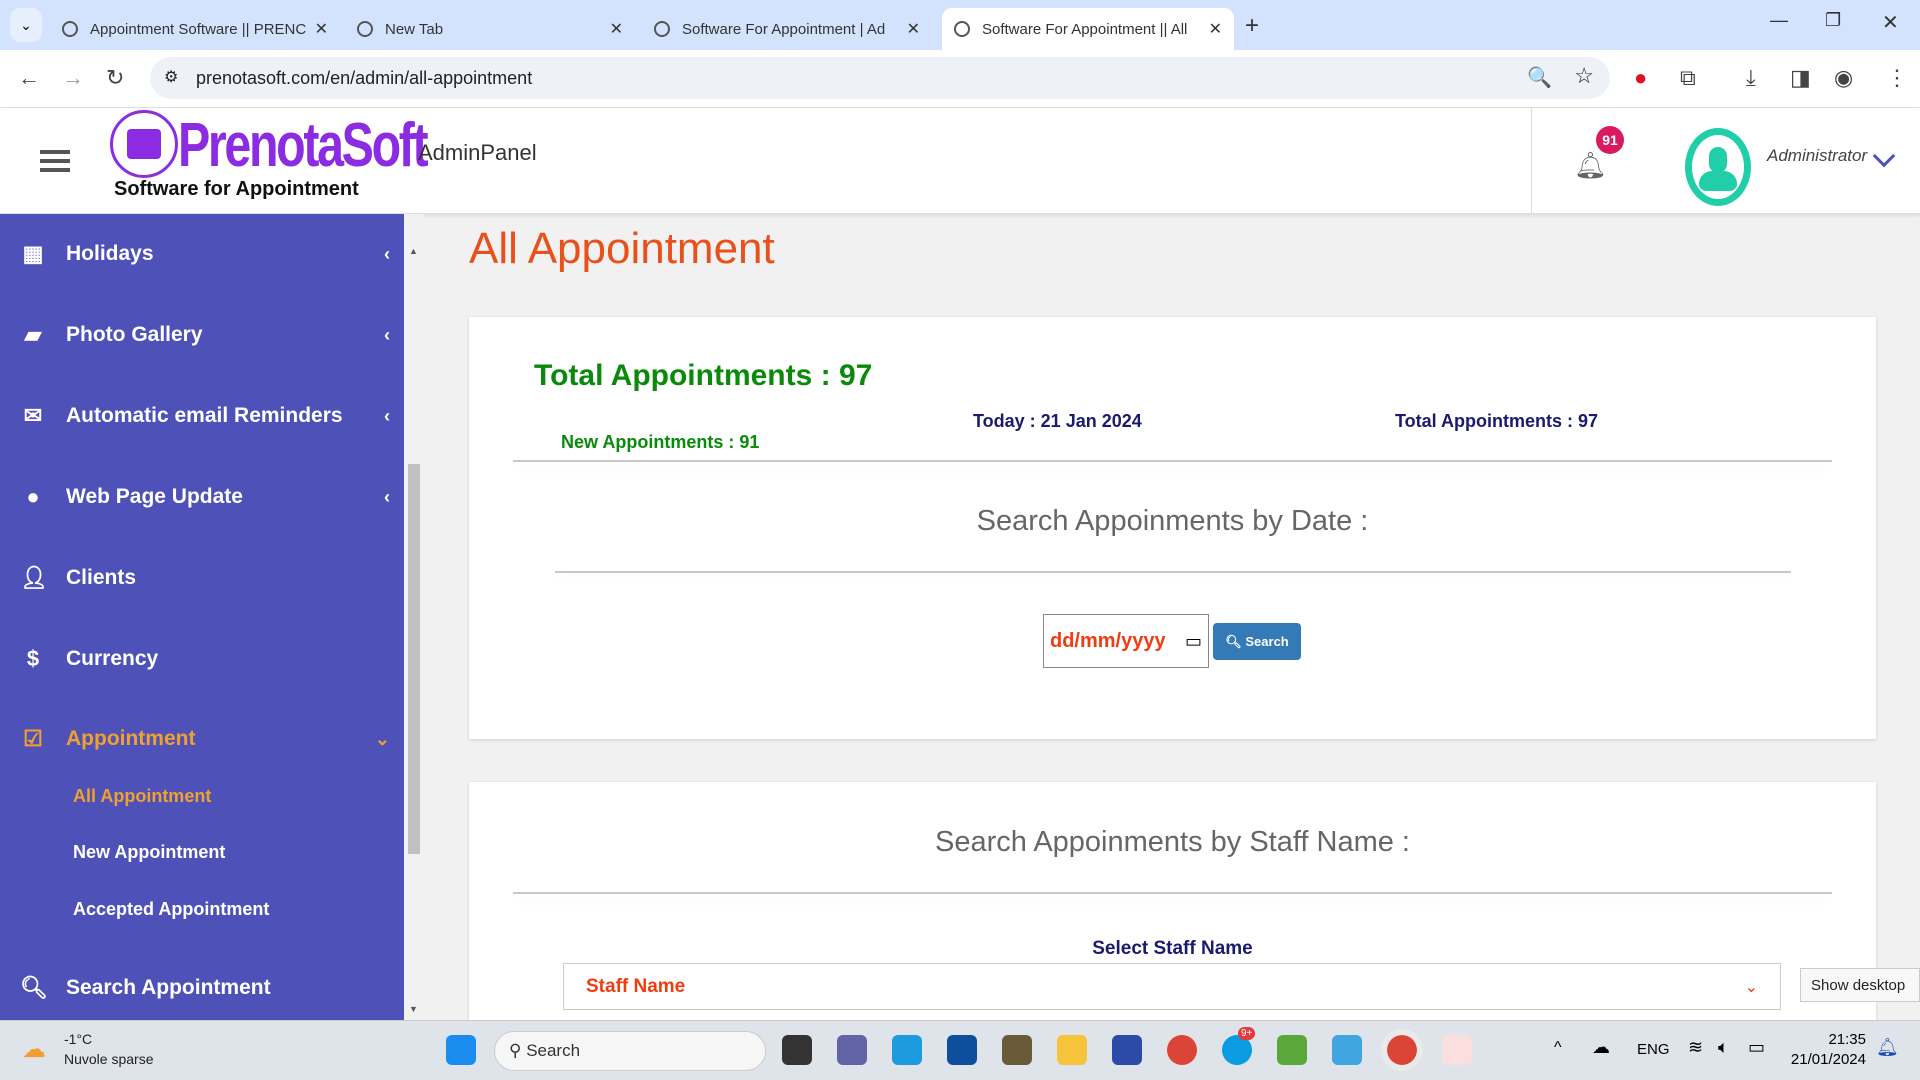 This screenshot has height=1080, width=1920. What do you see at coordinates (1591, 165) in the screenshot?
I see `bell-icon: 🔔︎` at bounding box center [1591, 165].